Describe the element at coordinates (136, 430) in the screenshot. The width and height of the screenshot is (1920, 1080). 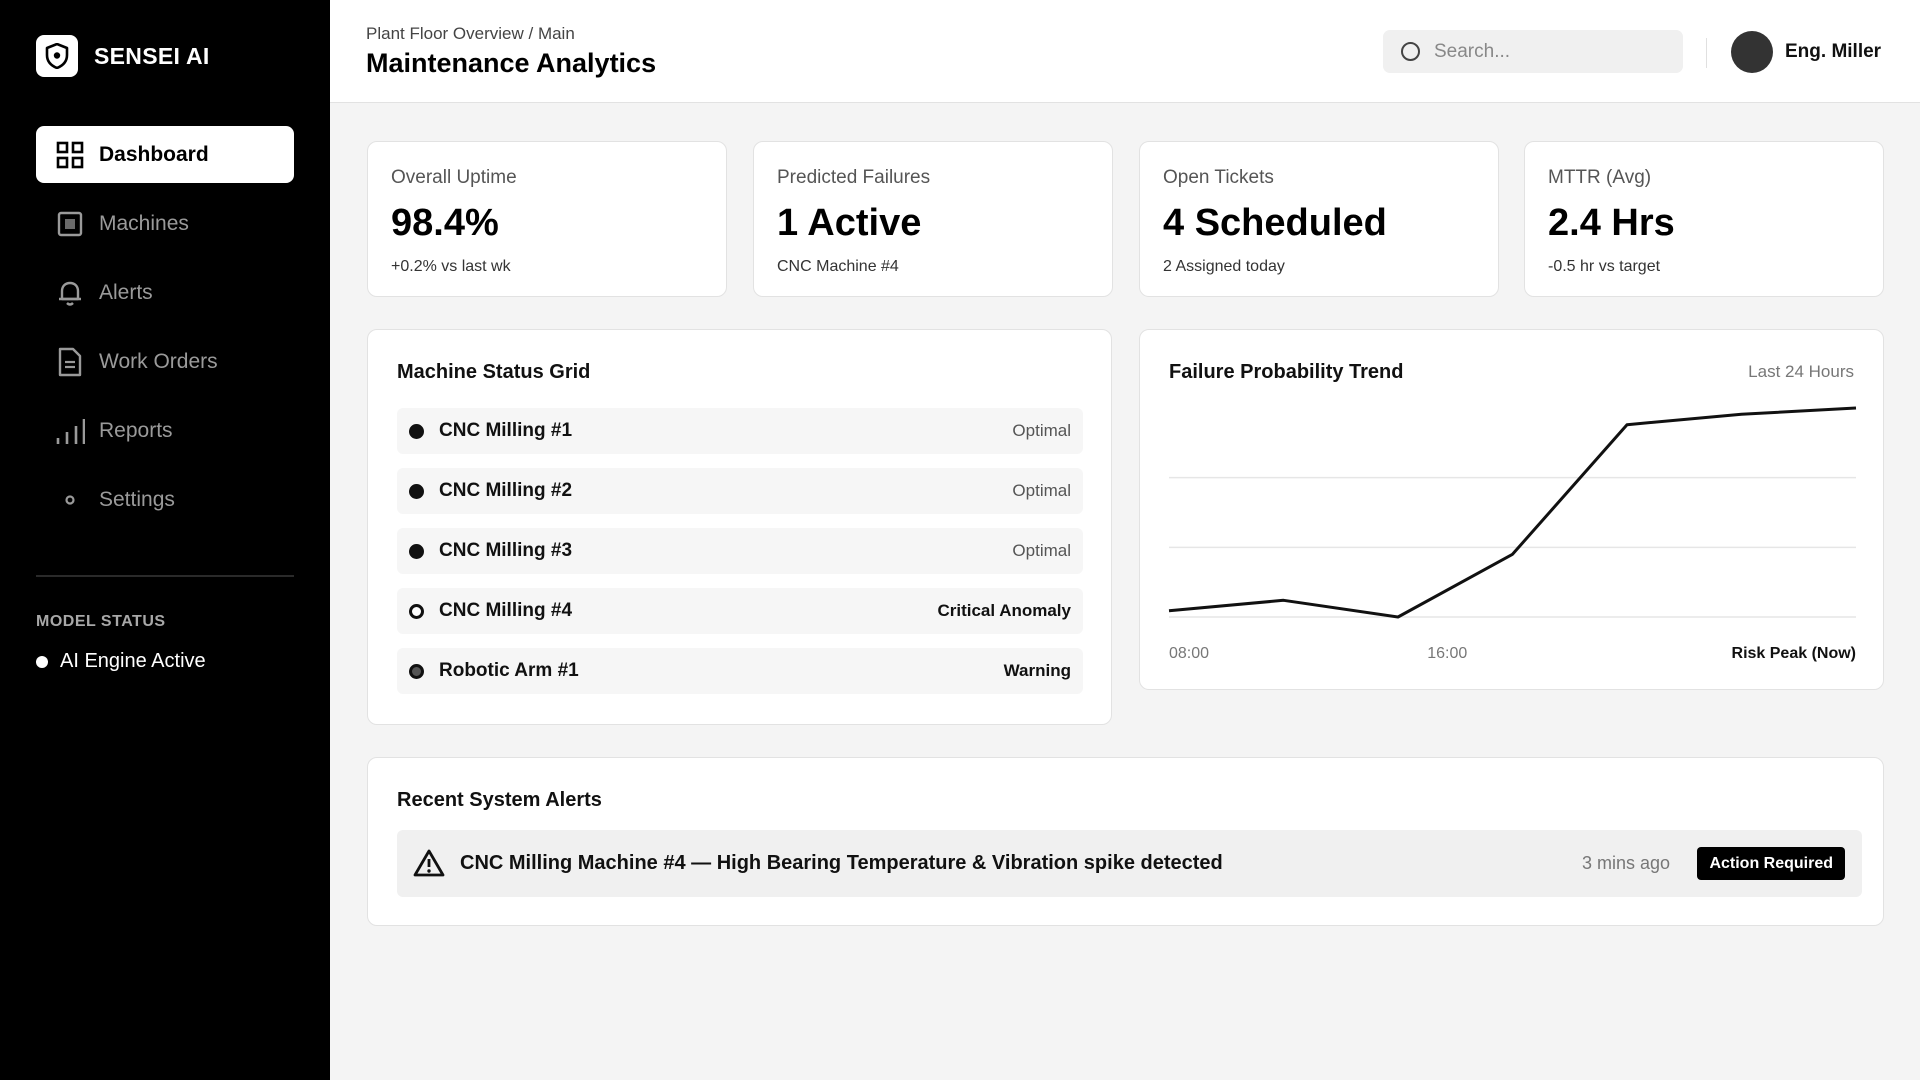
I see `sidebar-item-label: Reports` at that location.